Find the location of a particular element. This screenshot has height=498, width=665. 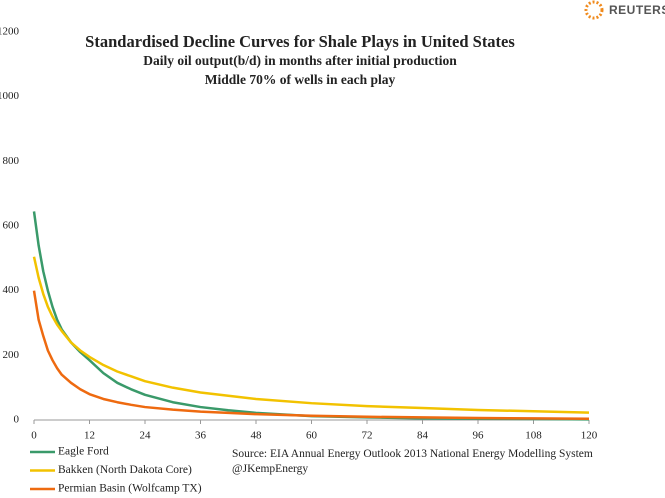

legend-label: Bakken (North Dakota Core) is located at coordinates (125, 470).